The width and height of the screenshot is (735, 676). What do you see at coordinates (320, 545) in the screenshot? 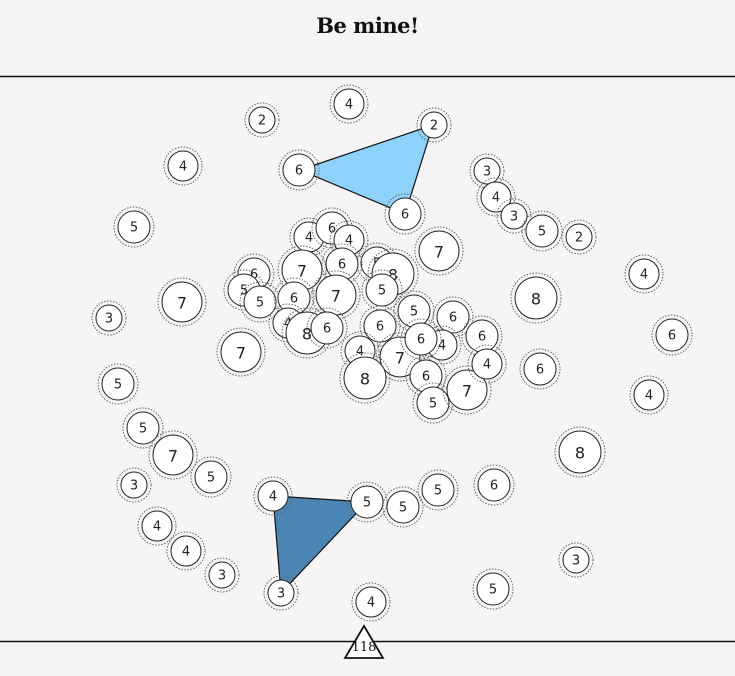
I see `dark-blue-triangle` at bounding box center [320, 545].